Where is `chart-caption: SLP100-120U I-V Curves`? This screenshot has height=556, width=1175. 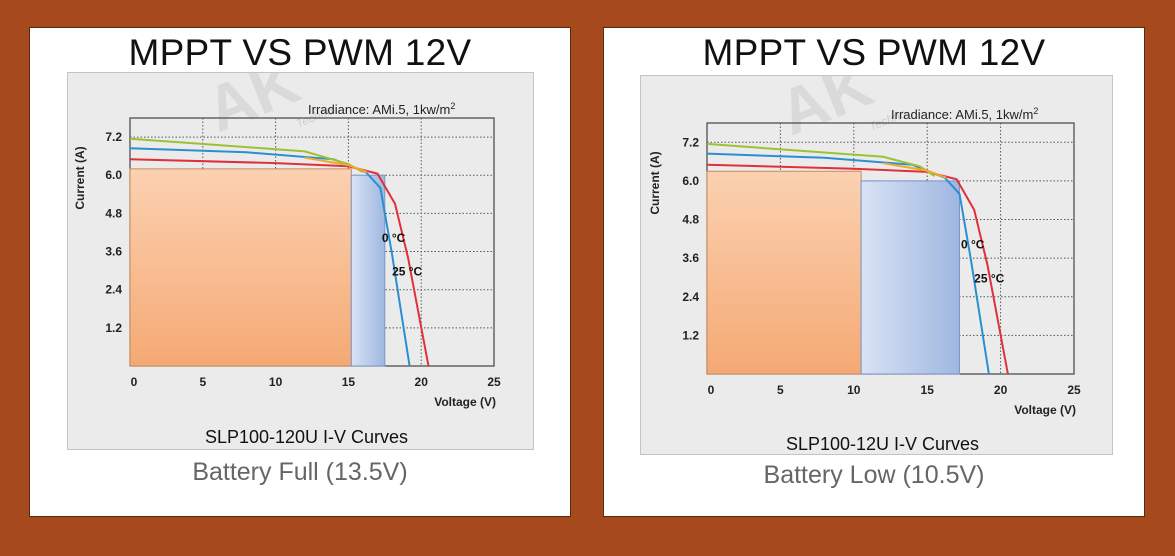 chart-caption: SLP100-120U I-V Curves is located at coordinates (306, 437).